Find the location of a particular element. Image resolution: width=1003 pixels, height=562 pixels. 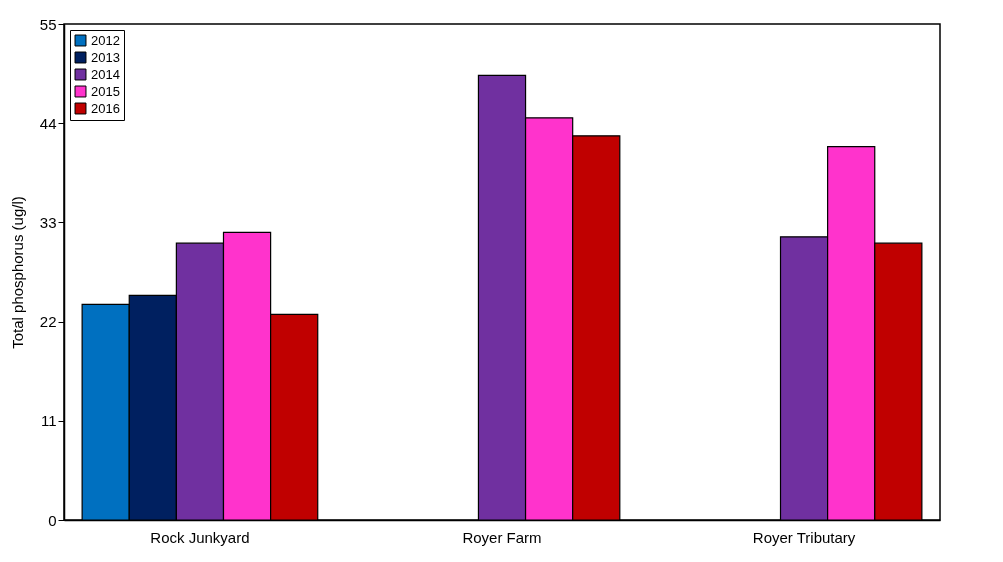

y-tick-label: 0 is located at coordinates (52, 520).